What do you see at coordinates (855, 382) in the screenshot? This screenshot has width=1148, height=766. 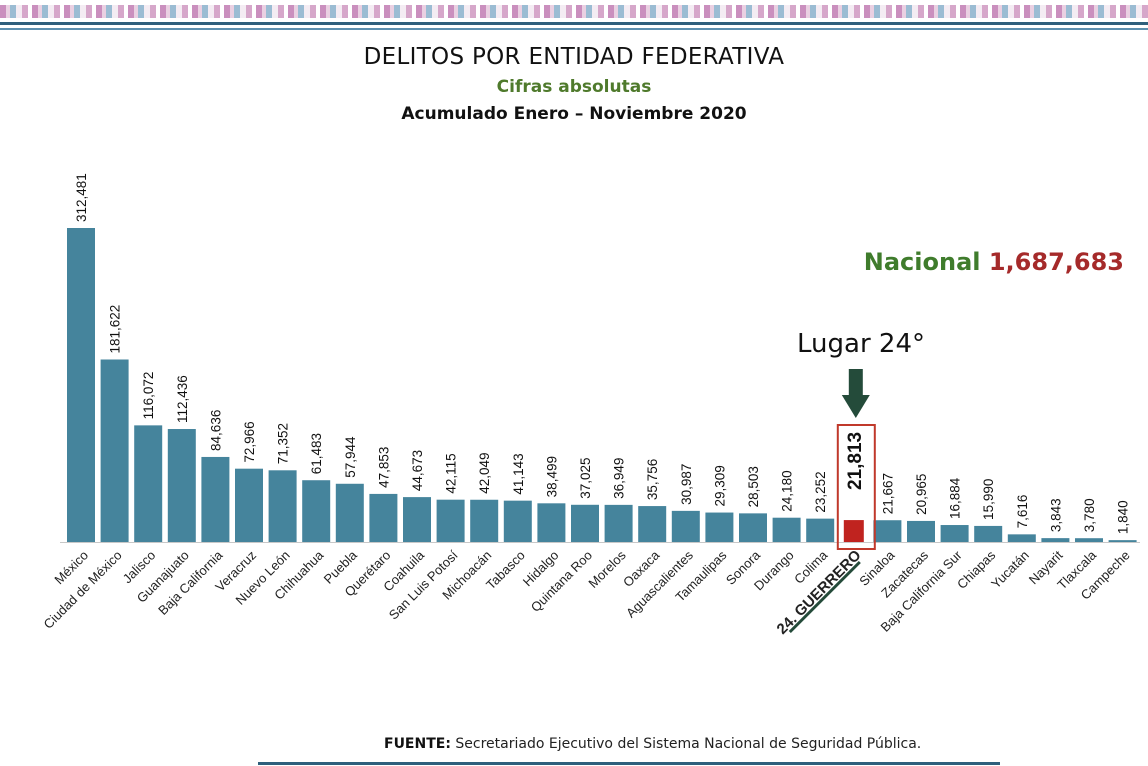 I see `arrow-shaft` at bounding box center [855, 382].